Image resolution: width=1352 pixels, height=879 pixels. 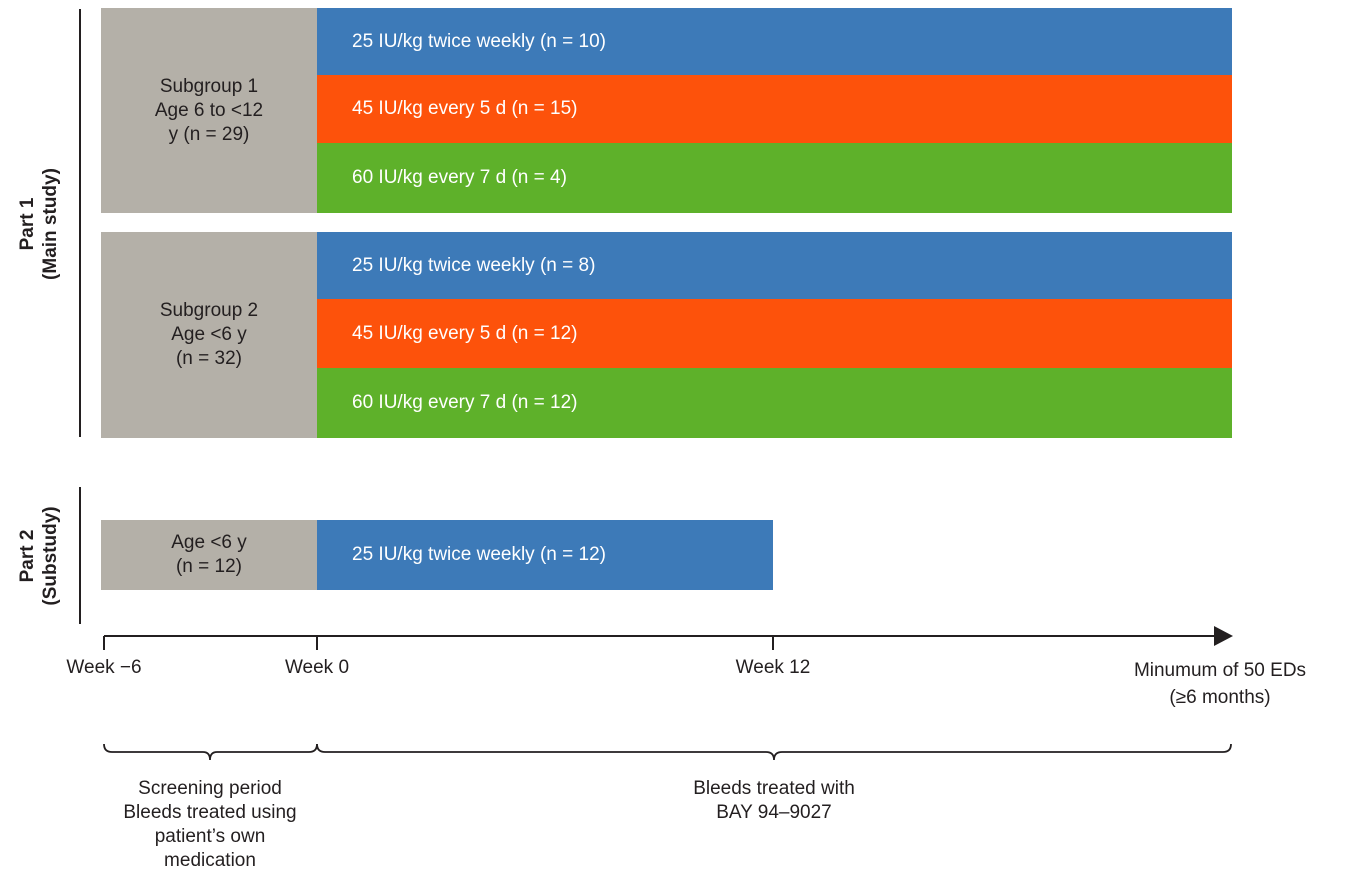 I want to click on subgroup1-arm-60: 60 IU/kg every 7 d (n = 4), so click(x=774, y=178).